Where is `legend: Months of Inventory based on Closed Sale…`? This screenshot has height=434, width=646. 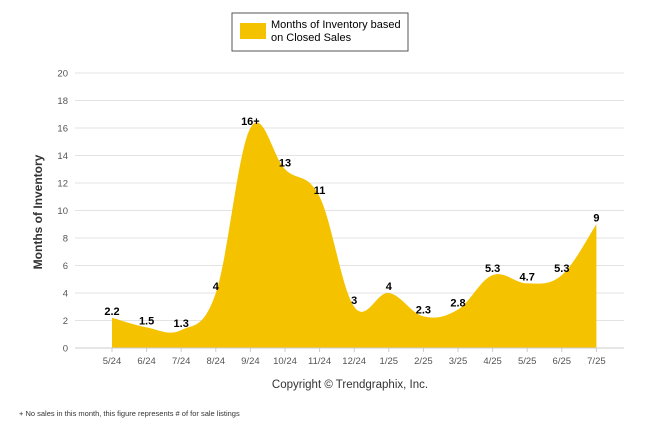 legend: Months of Inventory based on Closed Sale… is located at coordinates (320, 32).